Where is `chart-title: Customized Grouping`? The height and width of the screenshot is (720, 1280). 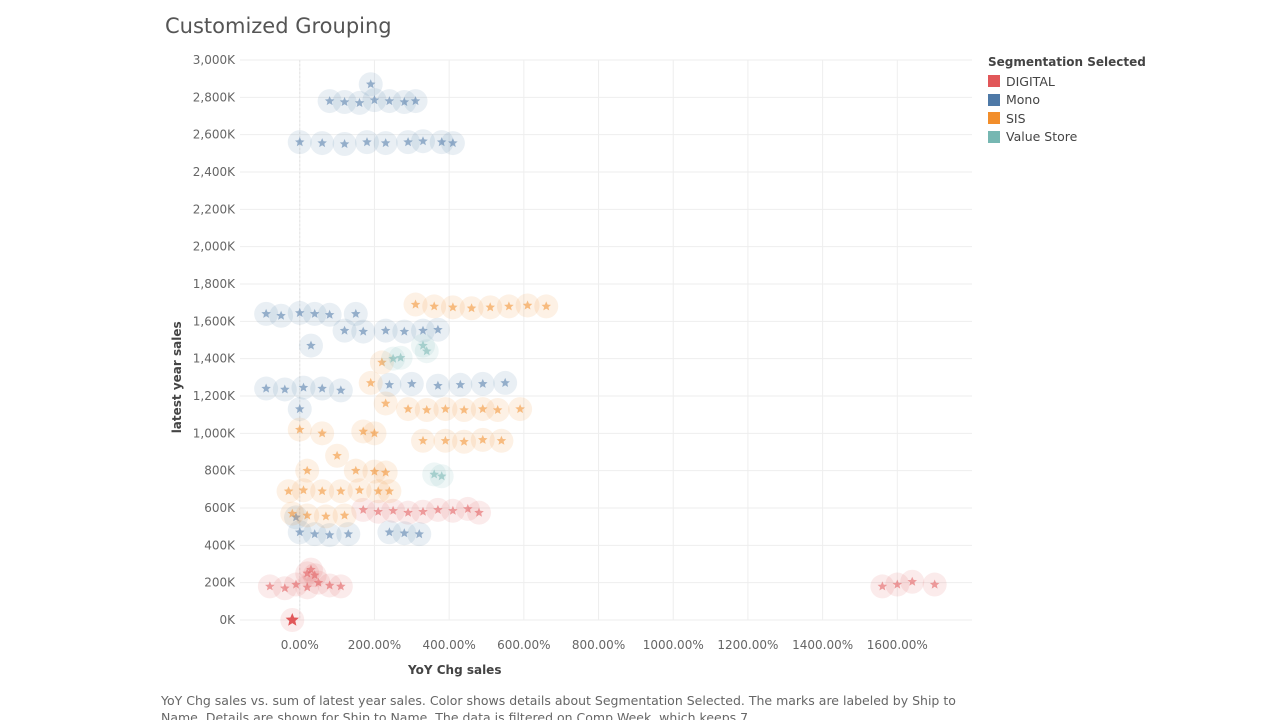 chart-title: Customized Grouping is located at coordinates (278, 26).